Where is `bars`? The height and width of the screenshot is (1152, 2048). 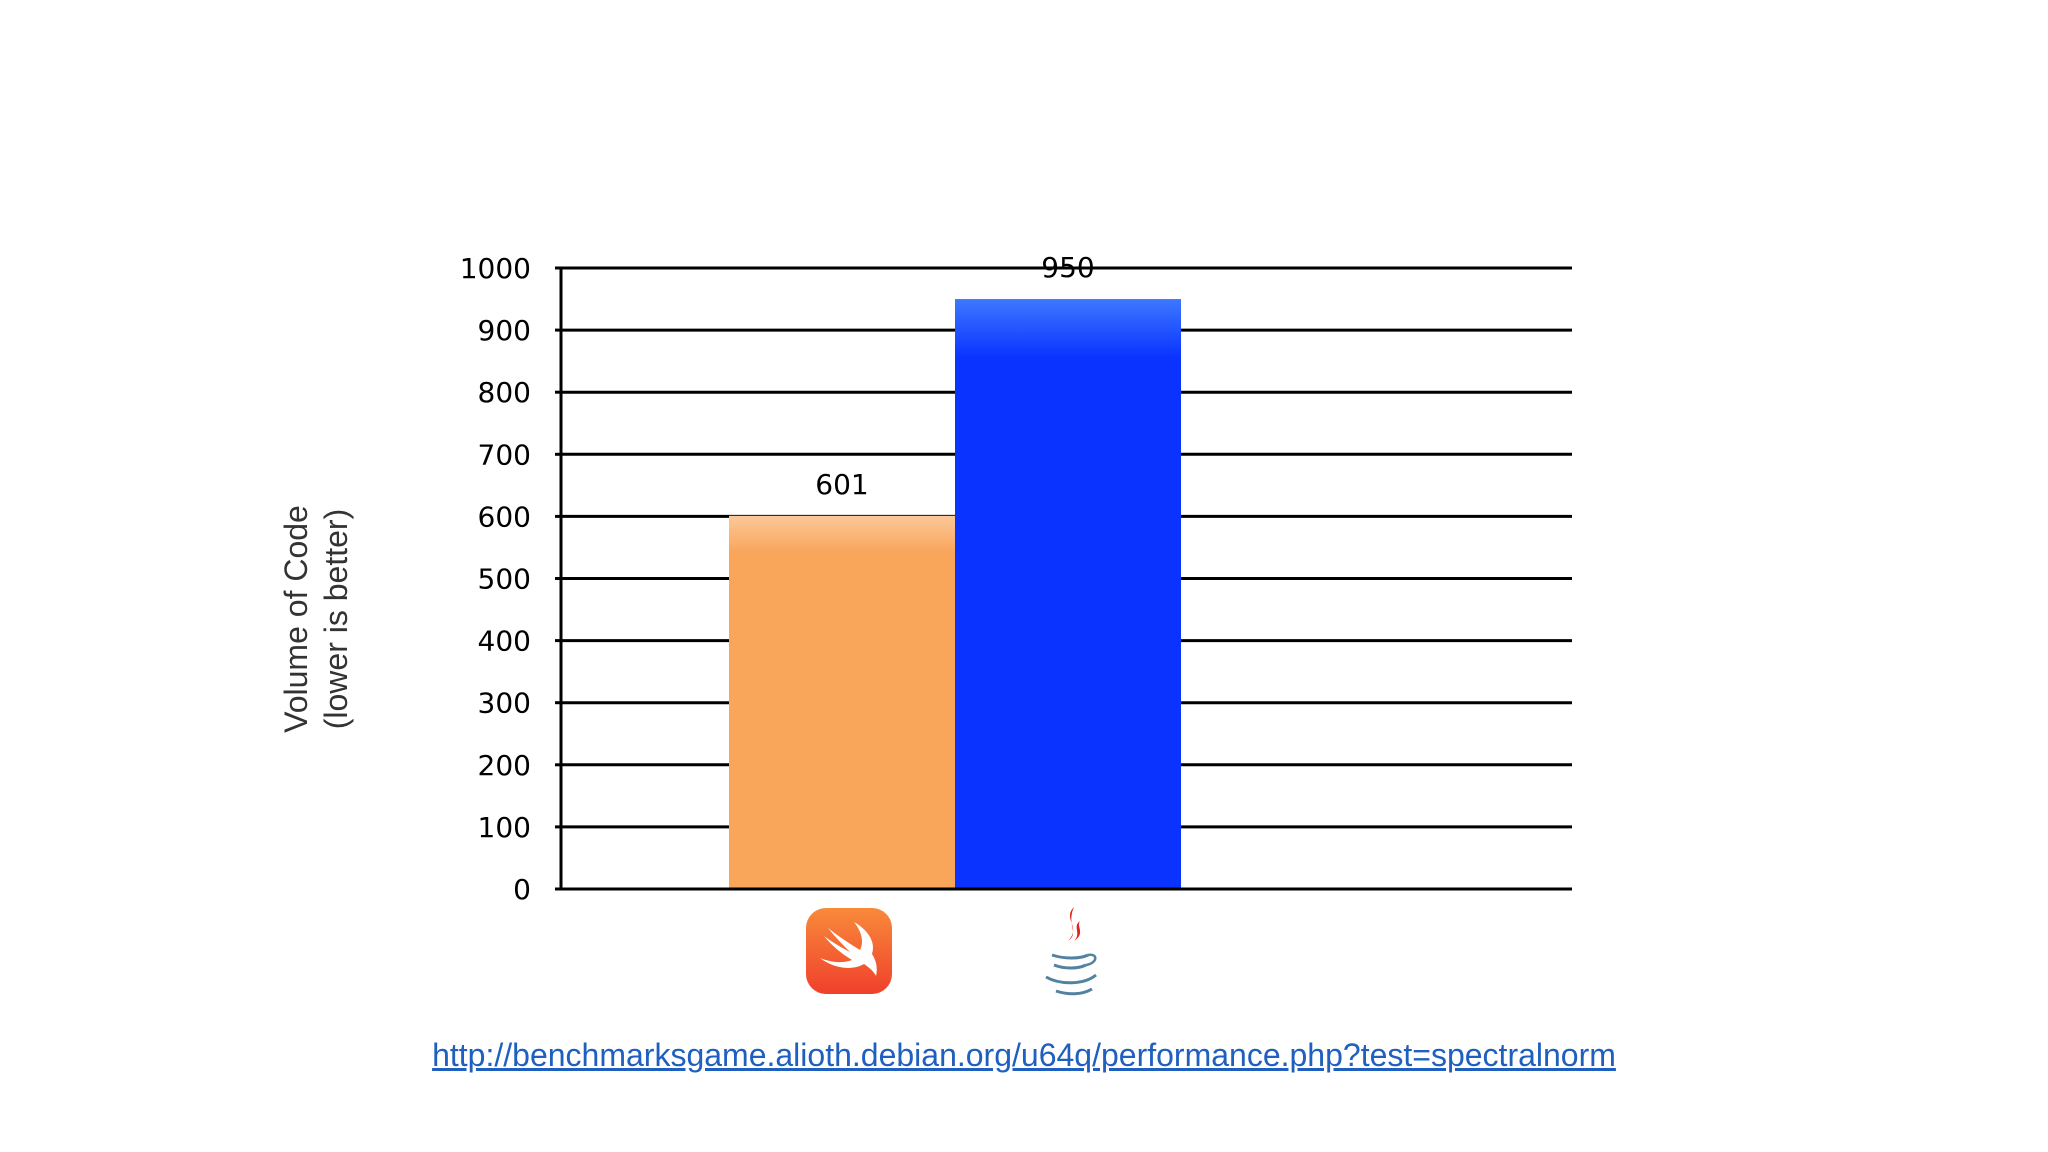 bars is located at coordinates (955, 594).